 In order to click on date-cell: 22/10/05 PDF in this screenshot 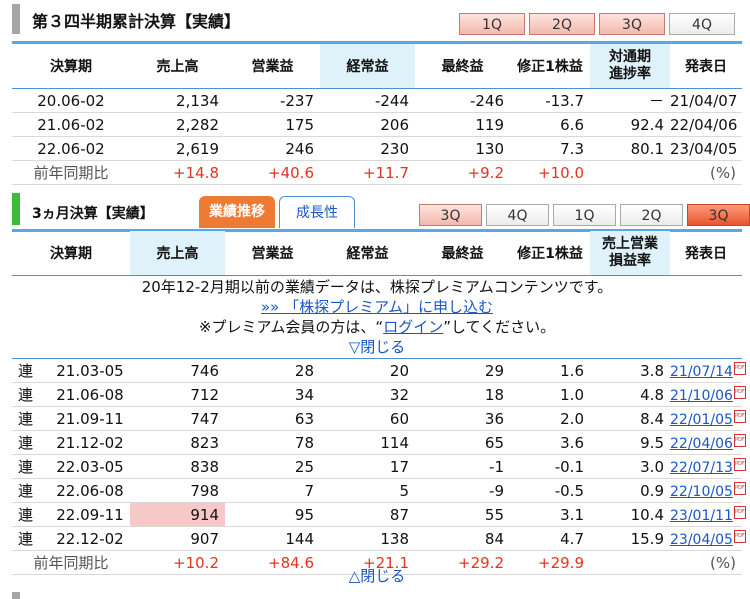, I will do `click(708, 490)`.